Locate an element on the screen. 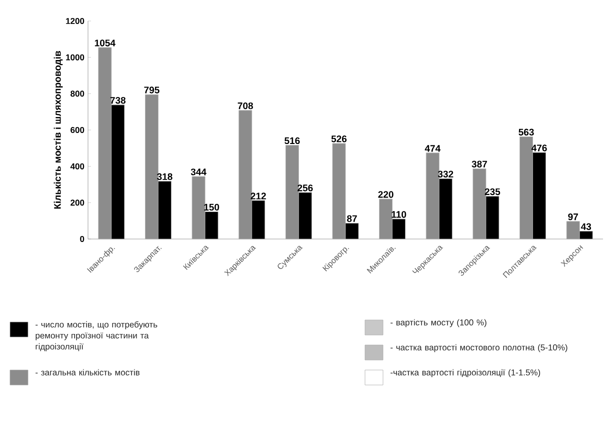 This screenshot has width=609, height=421. data-label: 476 is located at coordinates (539, 148).